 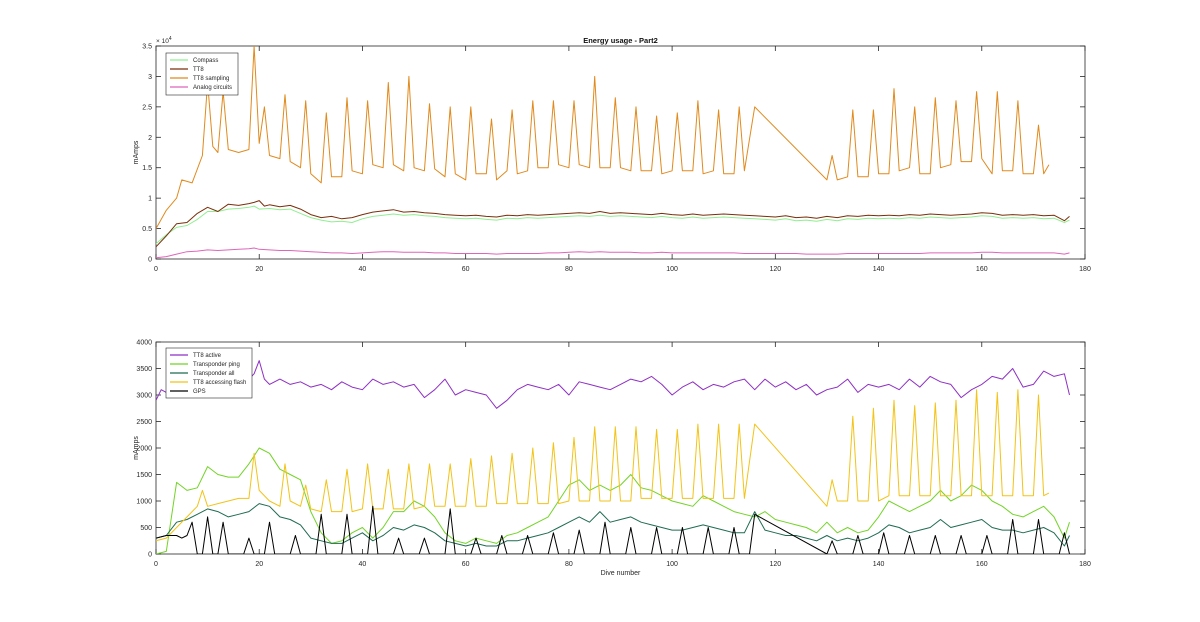 I want to click on legend-label: Transponder ping, so click(x=216, y=365).